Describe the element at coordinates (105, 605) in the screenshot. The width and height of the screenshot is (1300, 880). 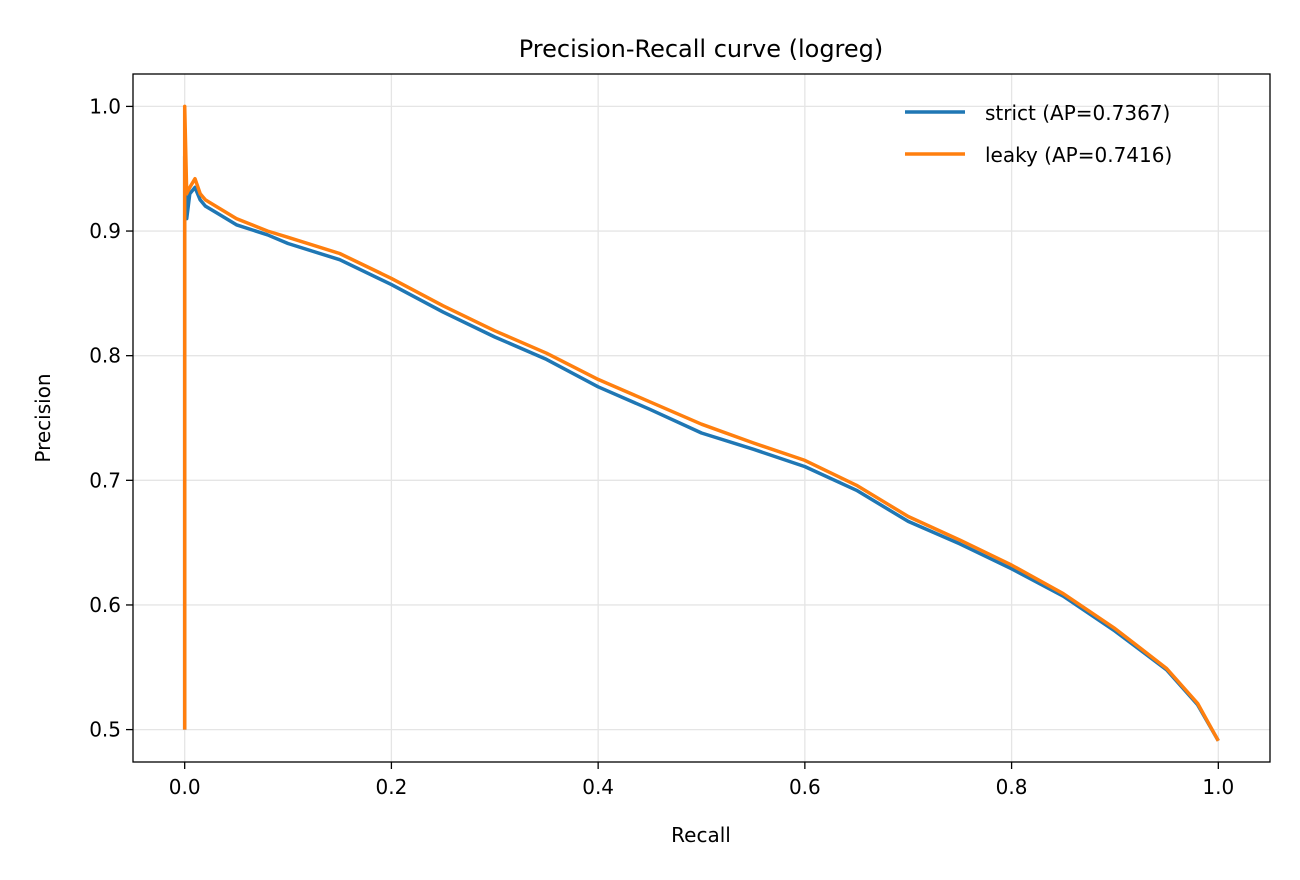
I see `y-tick-label: 0.6` at that location.